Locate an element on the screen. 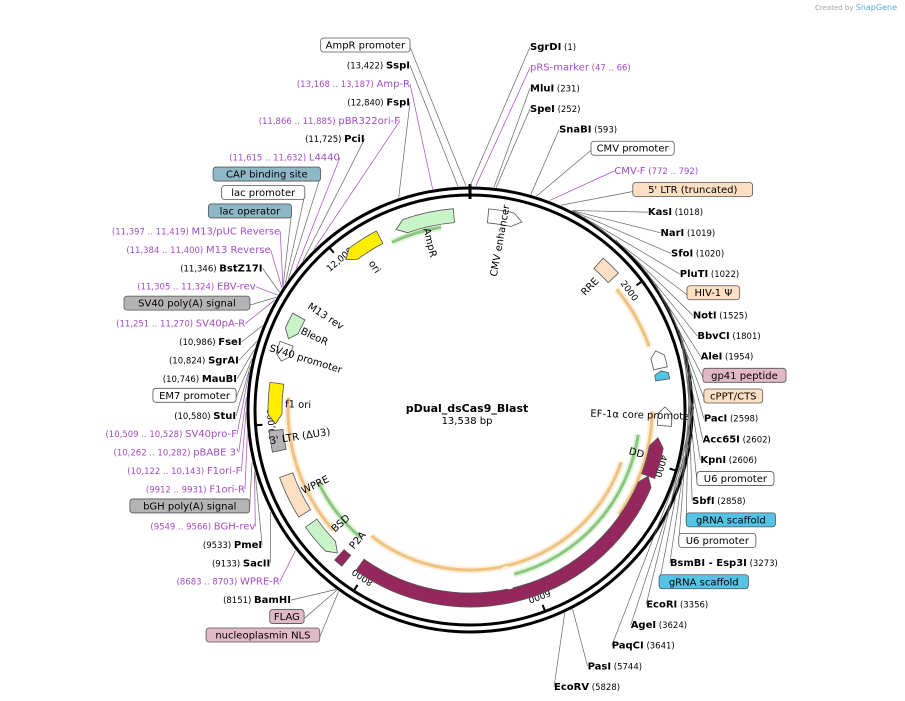  leader-bgh-poly-a-signal is located at coordinates (251, 484).